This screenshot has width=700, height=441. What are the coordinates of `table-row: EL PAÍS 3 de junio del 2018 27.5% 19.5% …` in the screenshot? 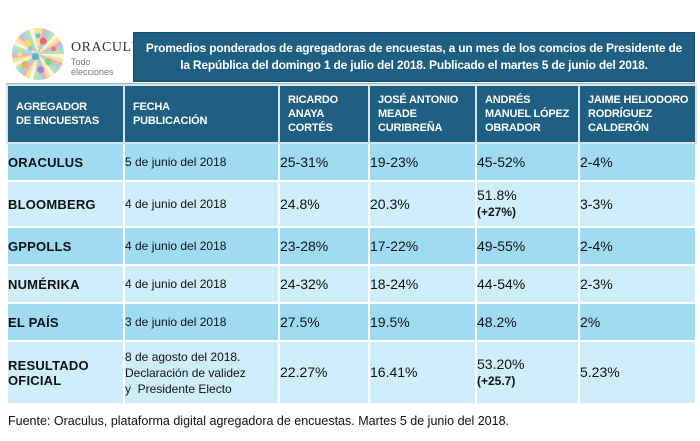 It's located at (351, 322).